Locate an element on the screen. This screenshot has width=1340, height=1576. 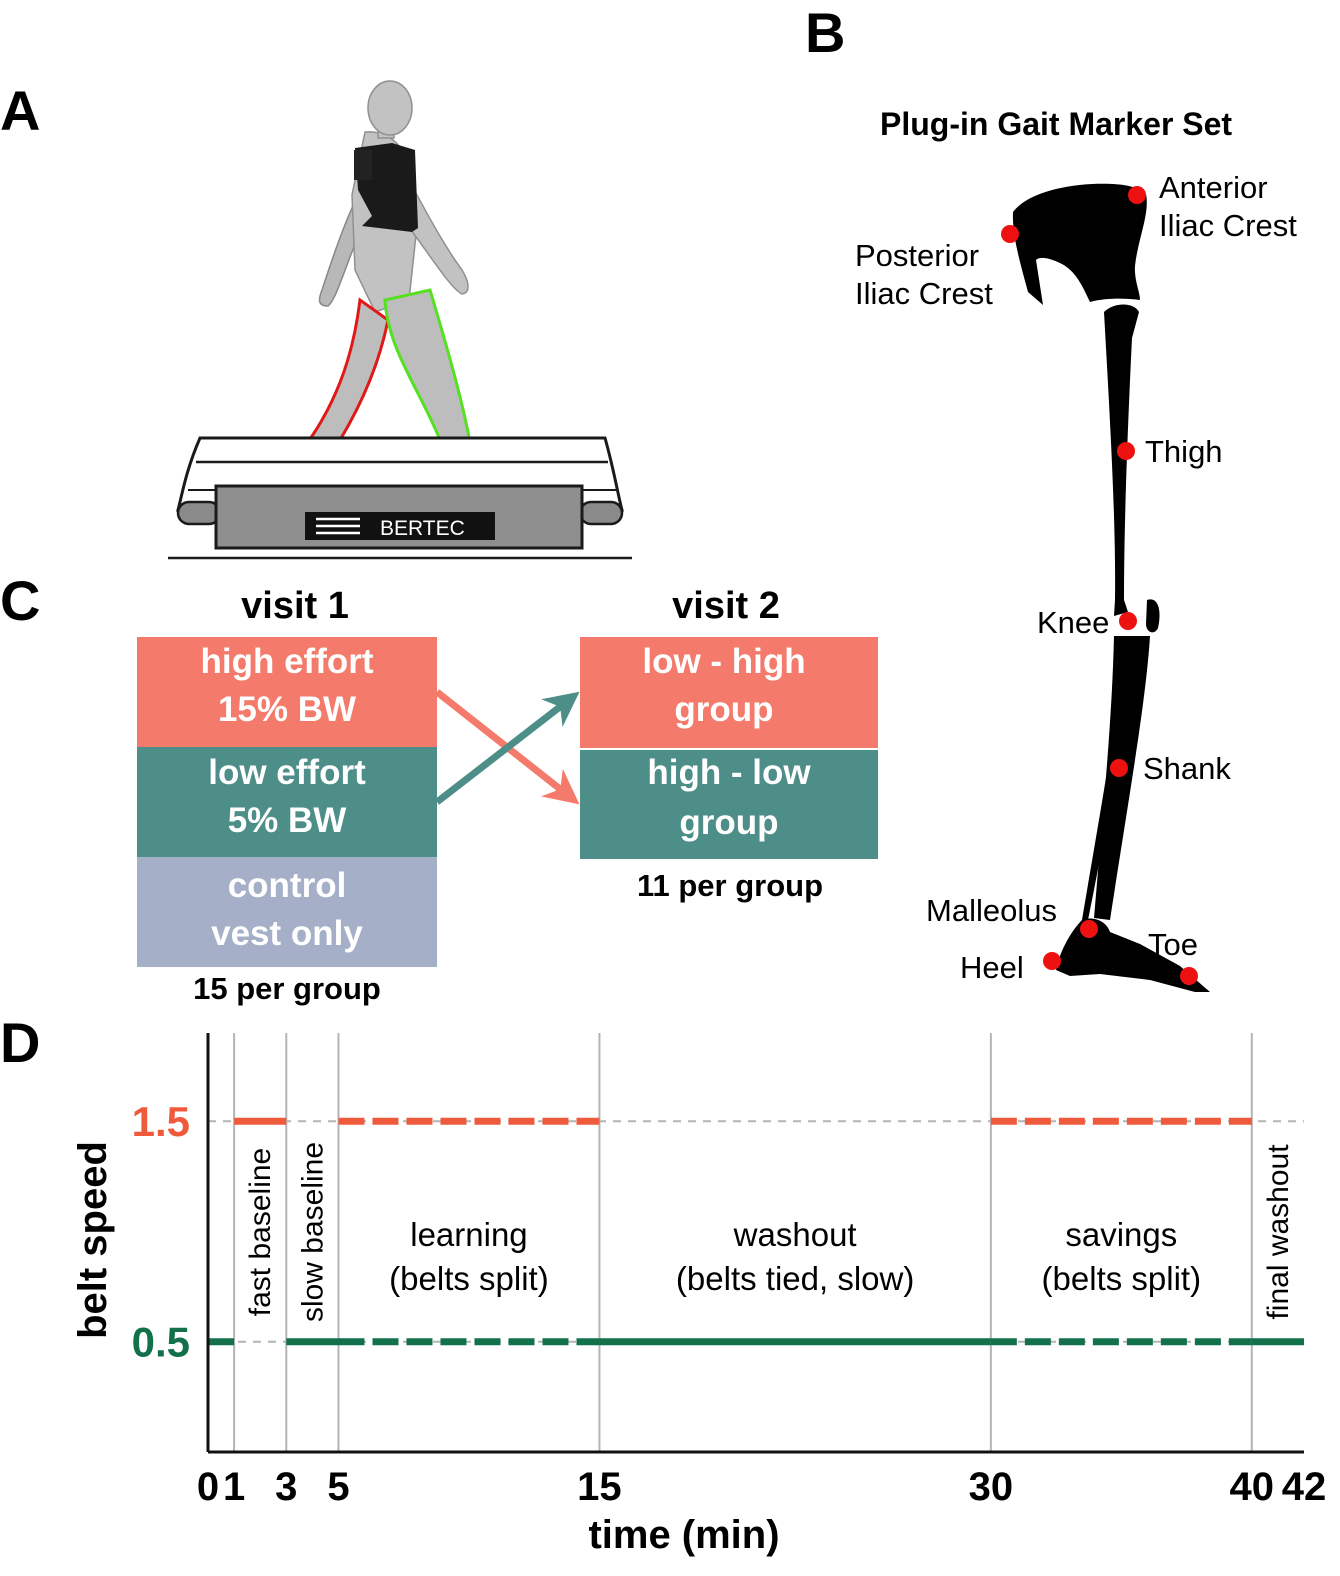
marker-thigh is located at coordinates (1126, 451).